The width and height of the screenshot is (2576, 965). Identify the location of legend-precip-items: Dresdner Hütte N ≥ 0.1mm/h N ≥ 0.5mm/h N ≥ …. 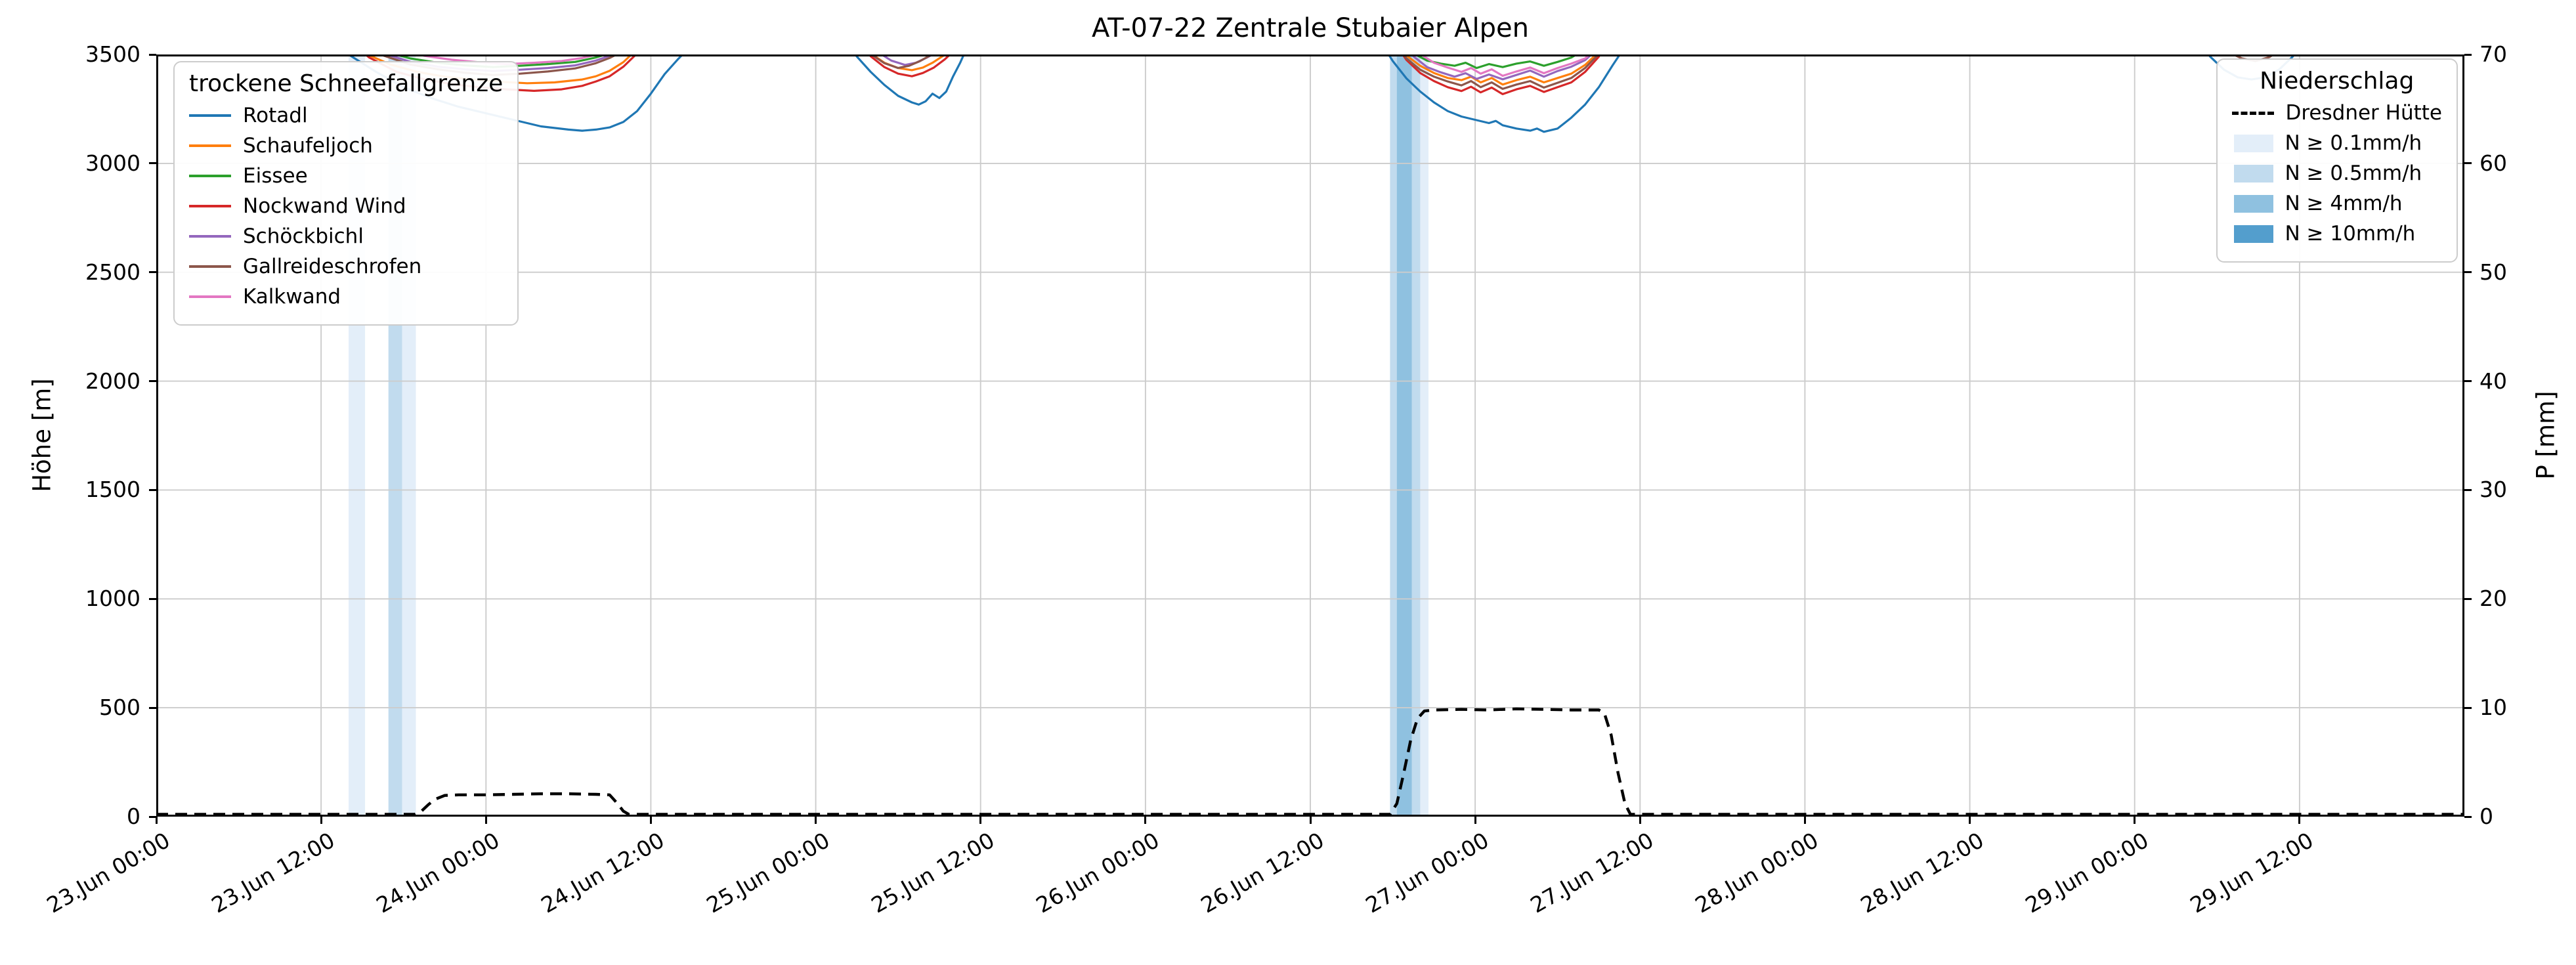
(2337, 173).